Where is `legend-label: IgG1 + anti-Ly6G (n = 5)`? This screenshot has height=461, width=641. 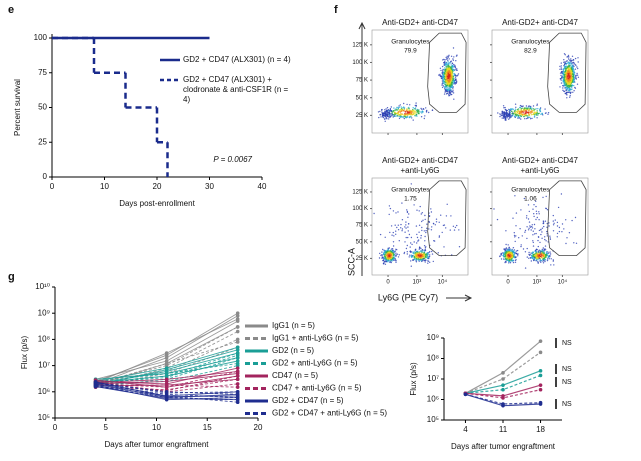 legend-label: IgG1 + anti-Ly6G (n = 5) is located at coordinates (315, 338).